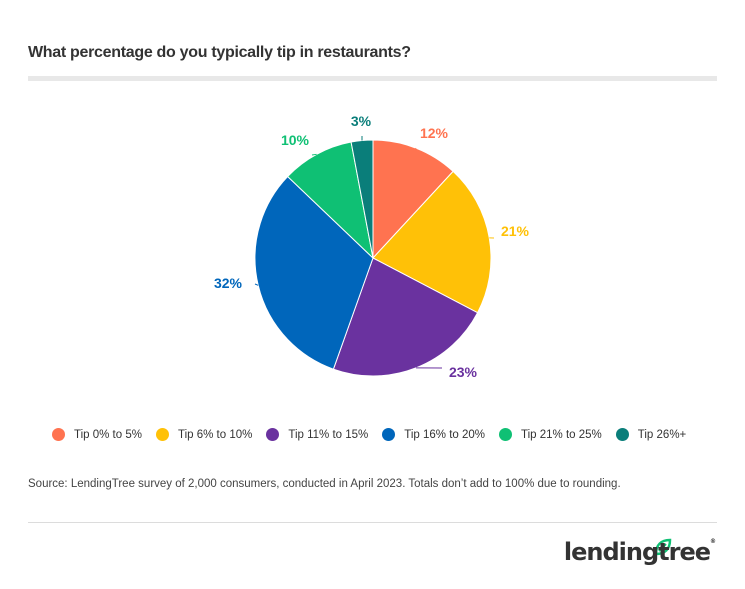 The width and height of the screenshot is (745, 589). Describe the element at coordinates (463, 372) in the screenshot. I see `slice-label: 23%` at that location.